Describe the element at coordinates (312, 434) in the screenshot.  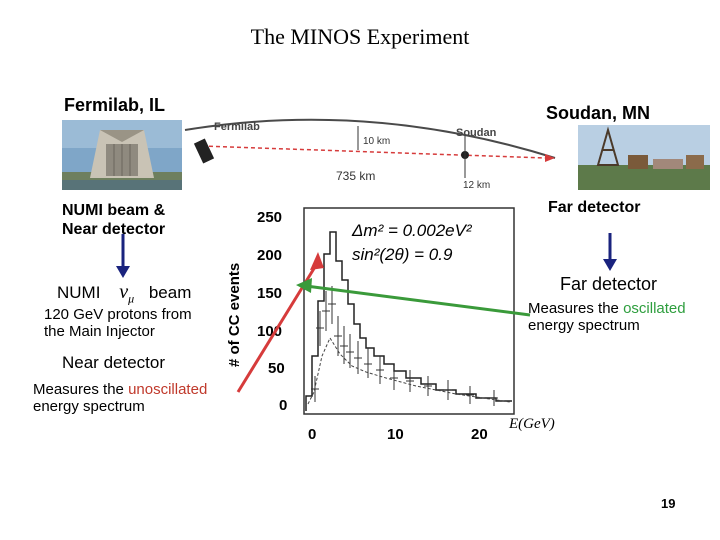
I see `x-tick-0: 0` at that location.